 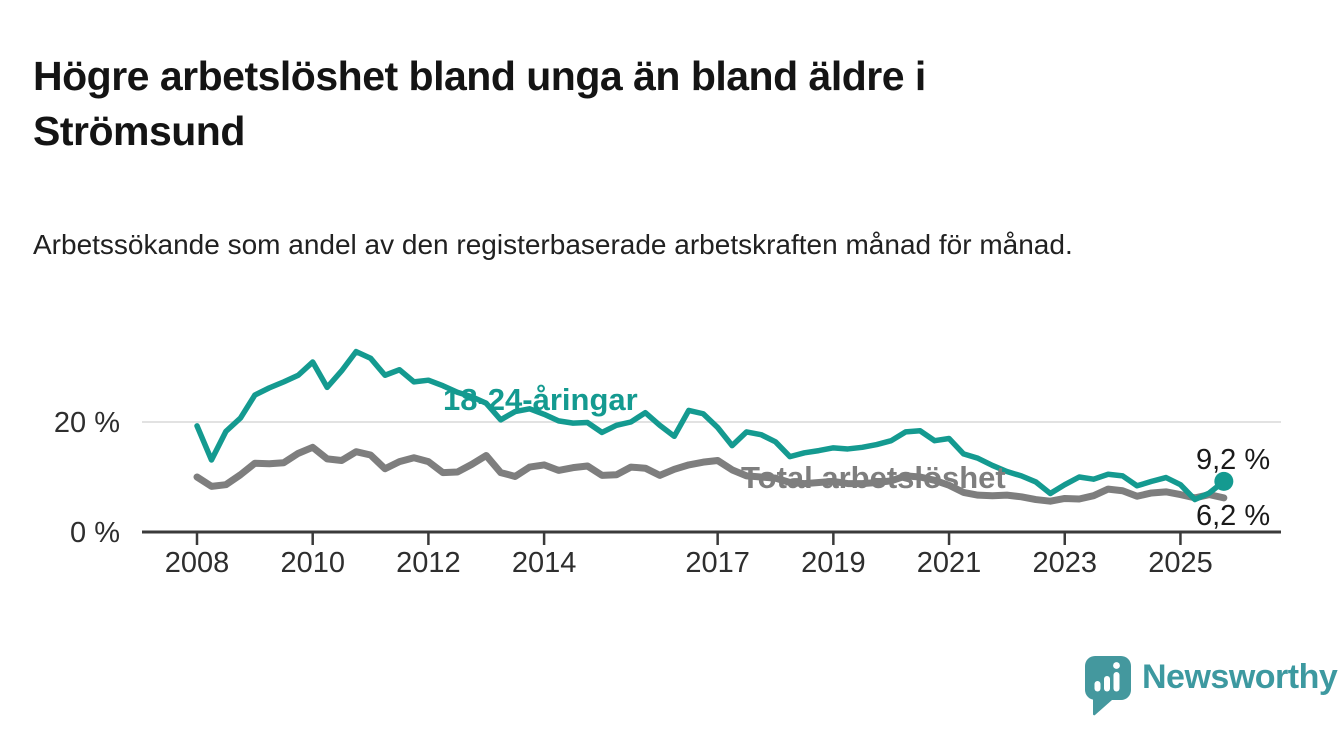 I want to click on newsworthy-logo-icon, so click(x=1108, y=686).